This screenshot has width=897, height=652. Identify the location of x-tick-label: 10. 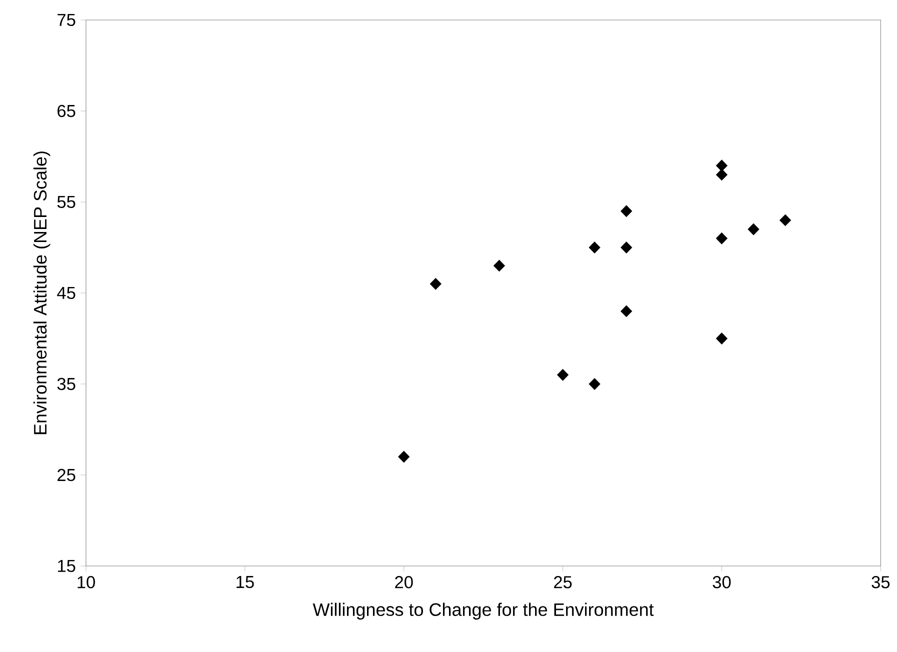
(86, 582).